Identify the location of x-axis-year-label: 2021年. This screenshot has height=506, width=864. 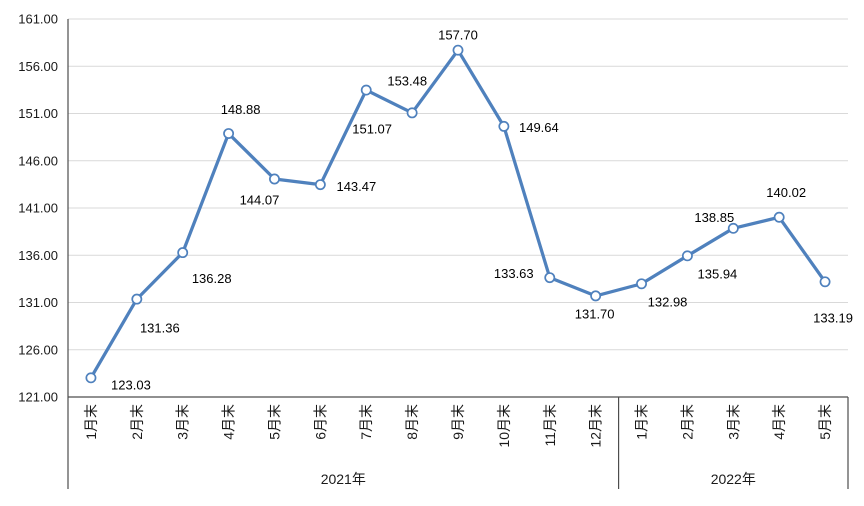
(343, 479).